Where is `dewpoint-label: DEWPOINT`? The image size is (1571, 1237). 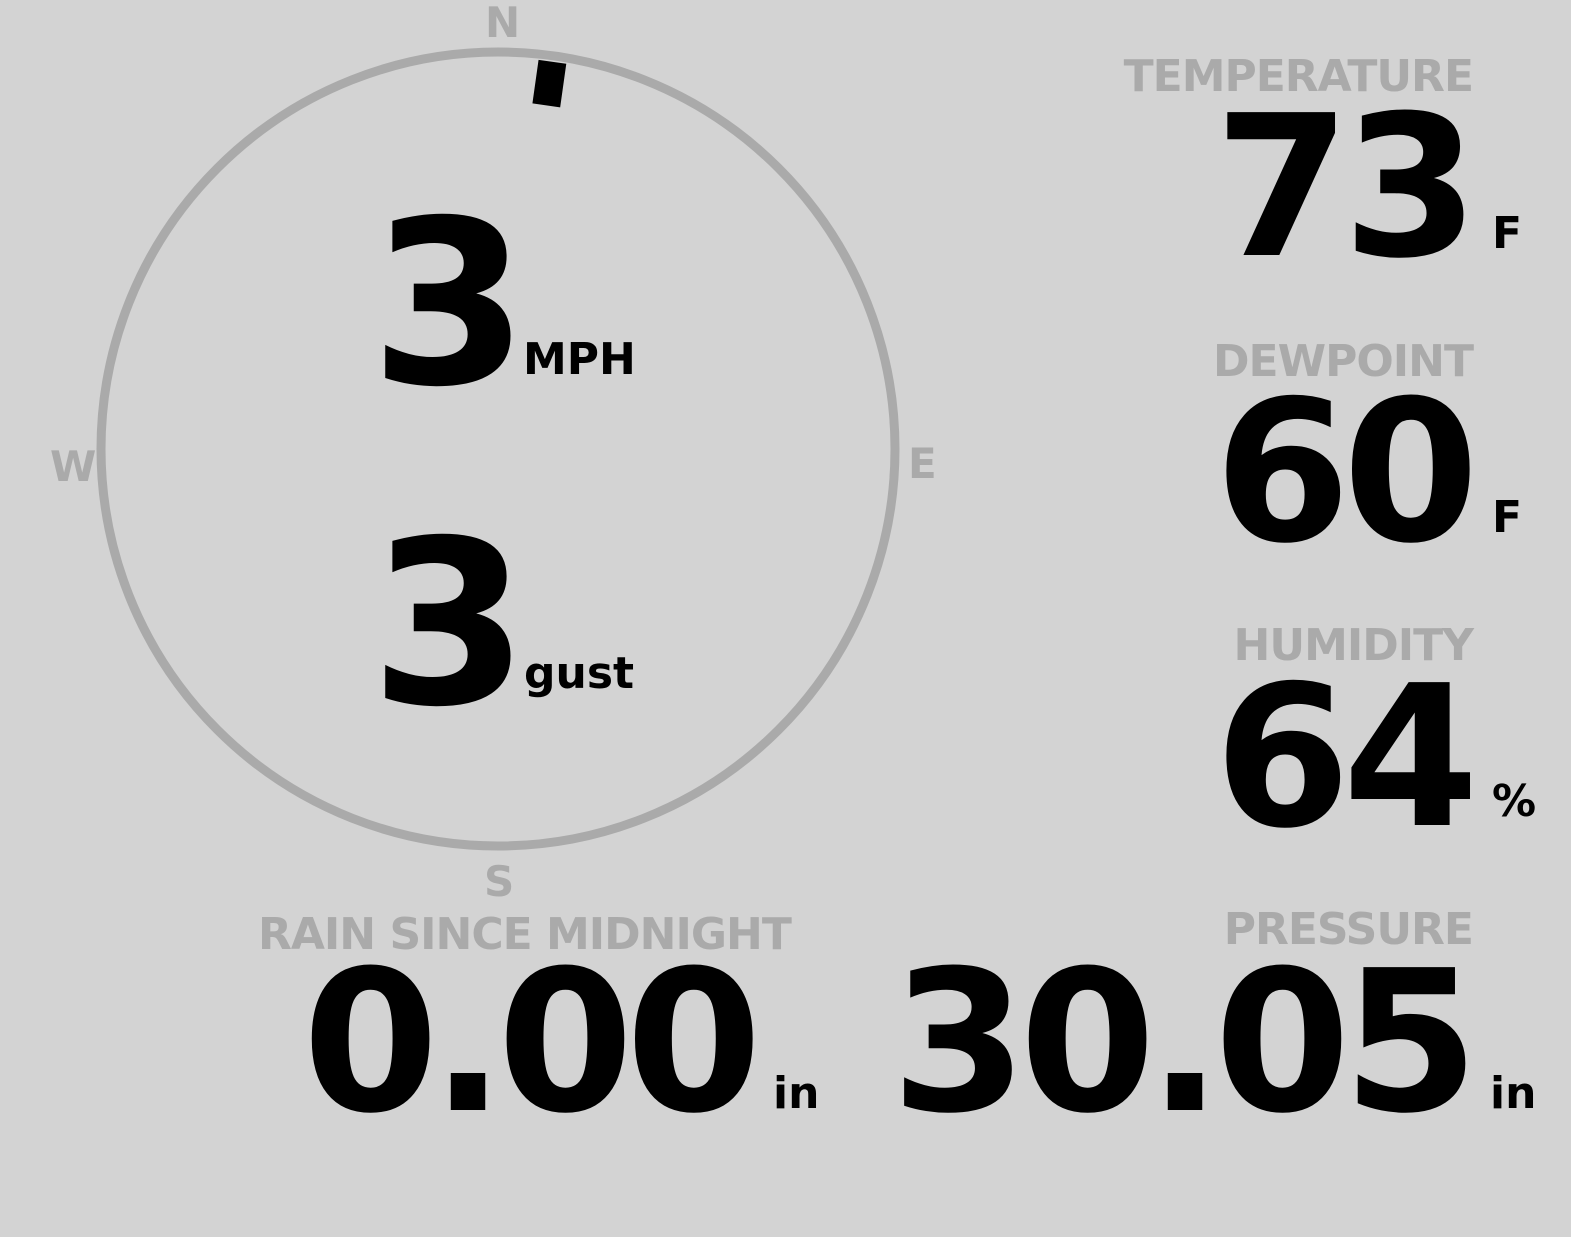
dewpoint-label: DEWPOINT is located at coordinates (1343, 361).